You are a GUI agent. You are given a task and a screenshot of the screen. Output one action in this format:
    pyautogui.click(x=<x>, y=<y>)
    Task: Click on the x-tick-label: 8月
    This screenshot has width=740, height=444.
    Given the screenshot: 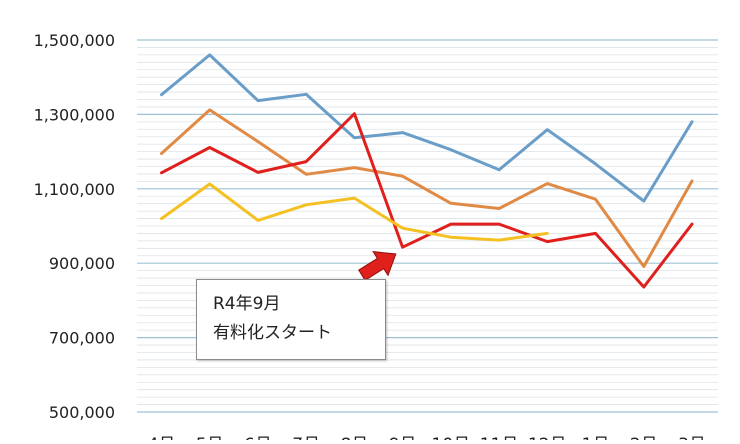 What is the action you would take?
    pyautogui.click(x=354, y=437)
    